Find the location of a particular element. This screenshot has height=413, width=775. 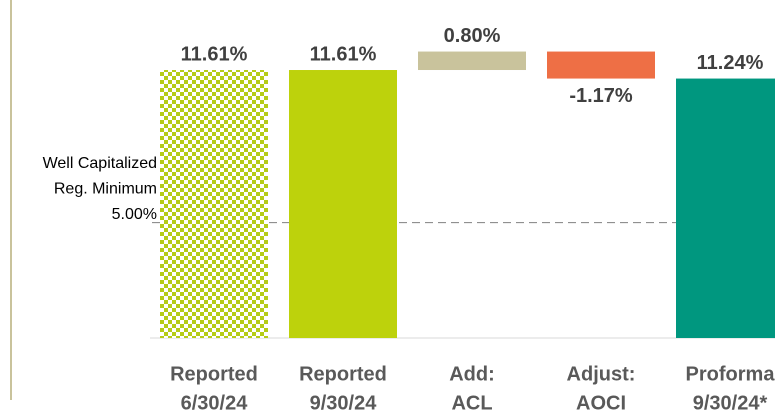

x-tick-label: 9/30/24* is located at coordinates (730, 402).